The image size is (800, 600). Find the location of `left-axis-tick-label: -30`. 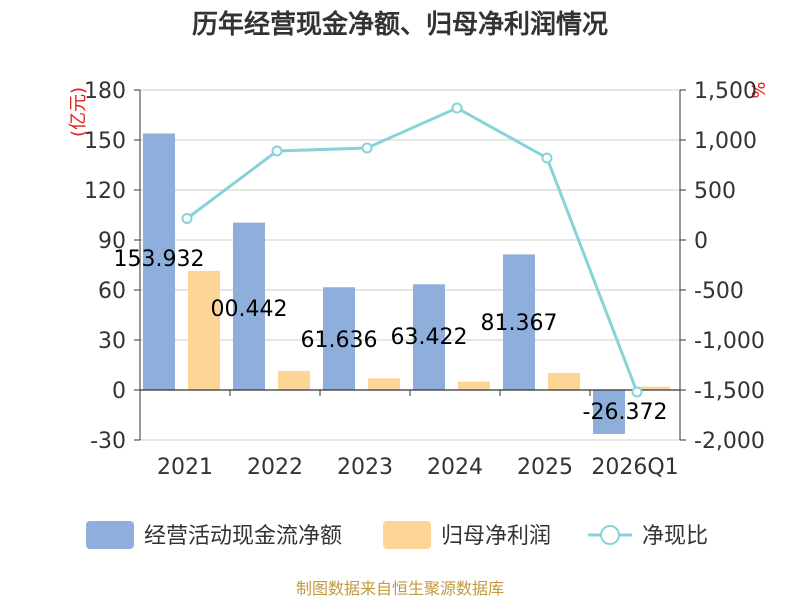

left-axis-tick-label: -30 is located at coordinates (108, 441).